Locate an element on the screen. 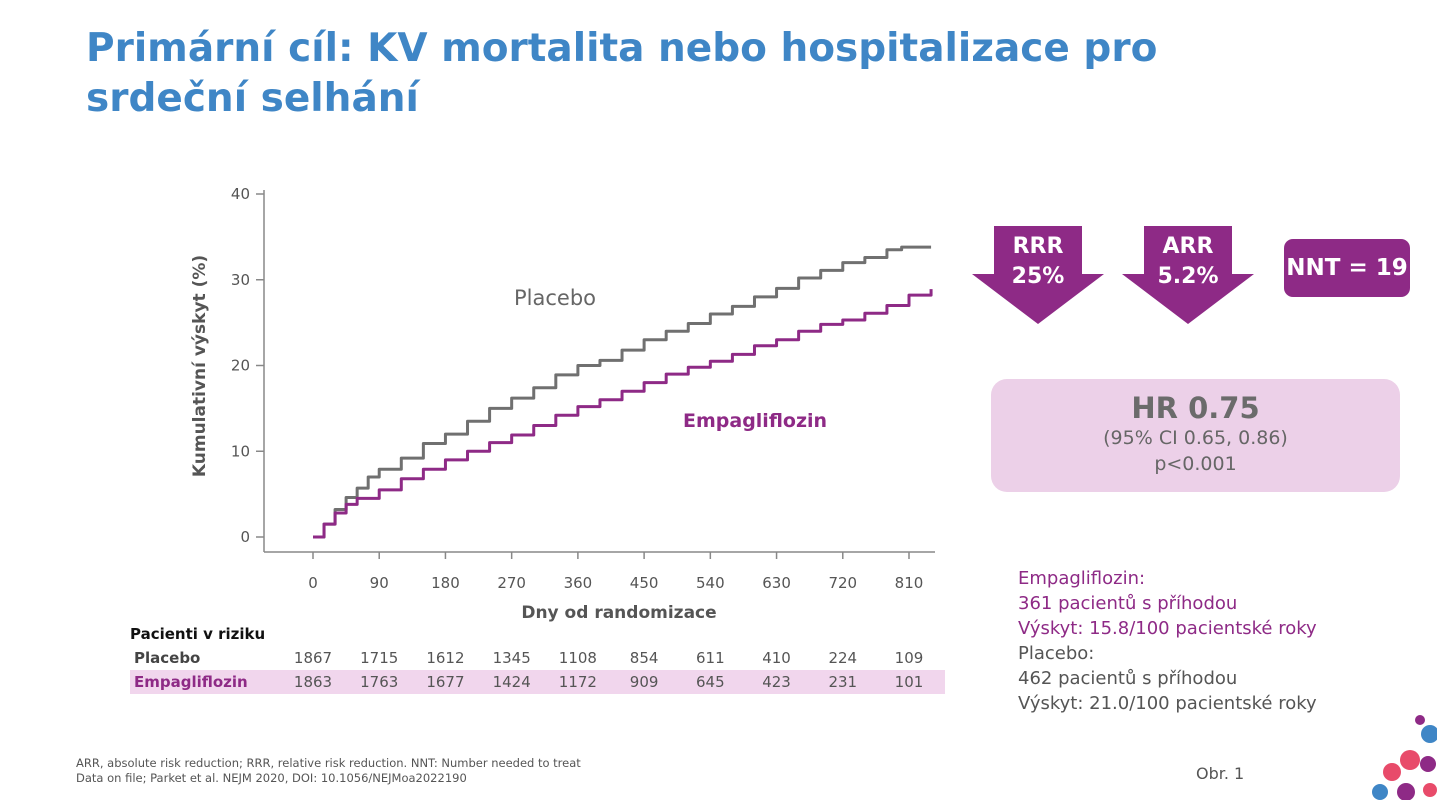  empagliflozin-events-name: Empagliflozin: is located at coordinates (1082, 578).